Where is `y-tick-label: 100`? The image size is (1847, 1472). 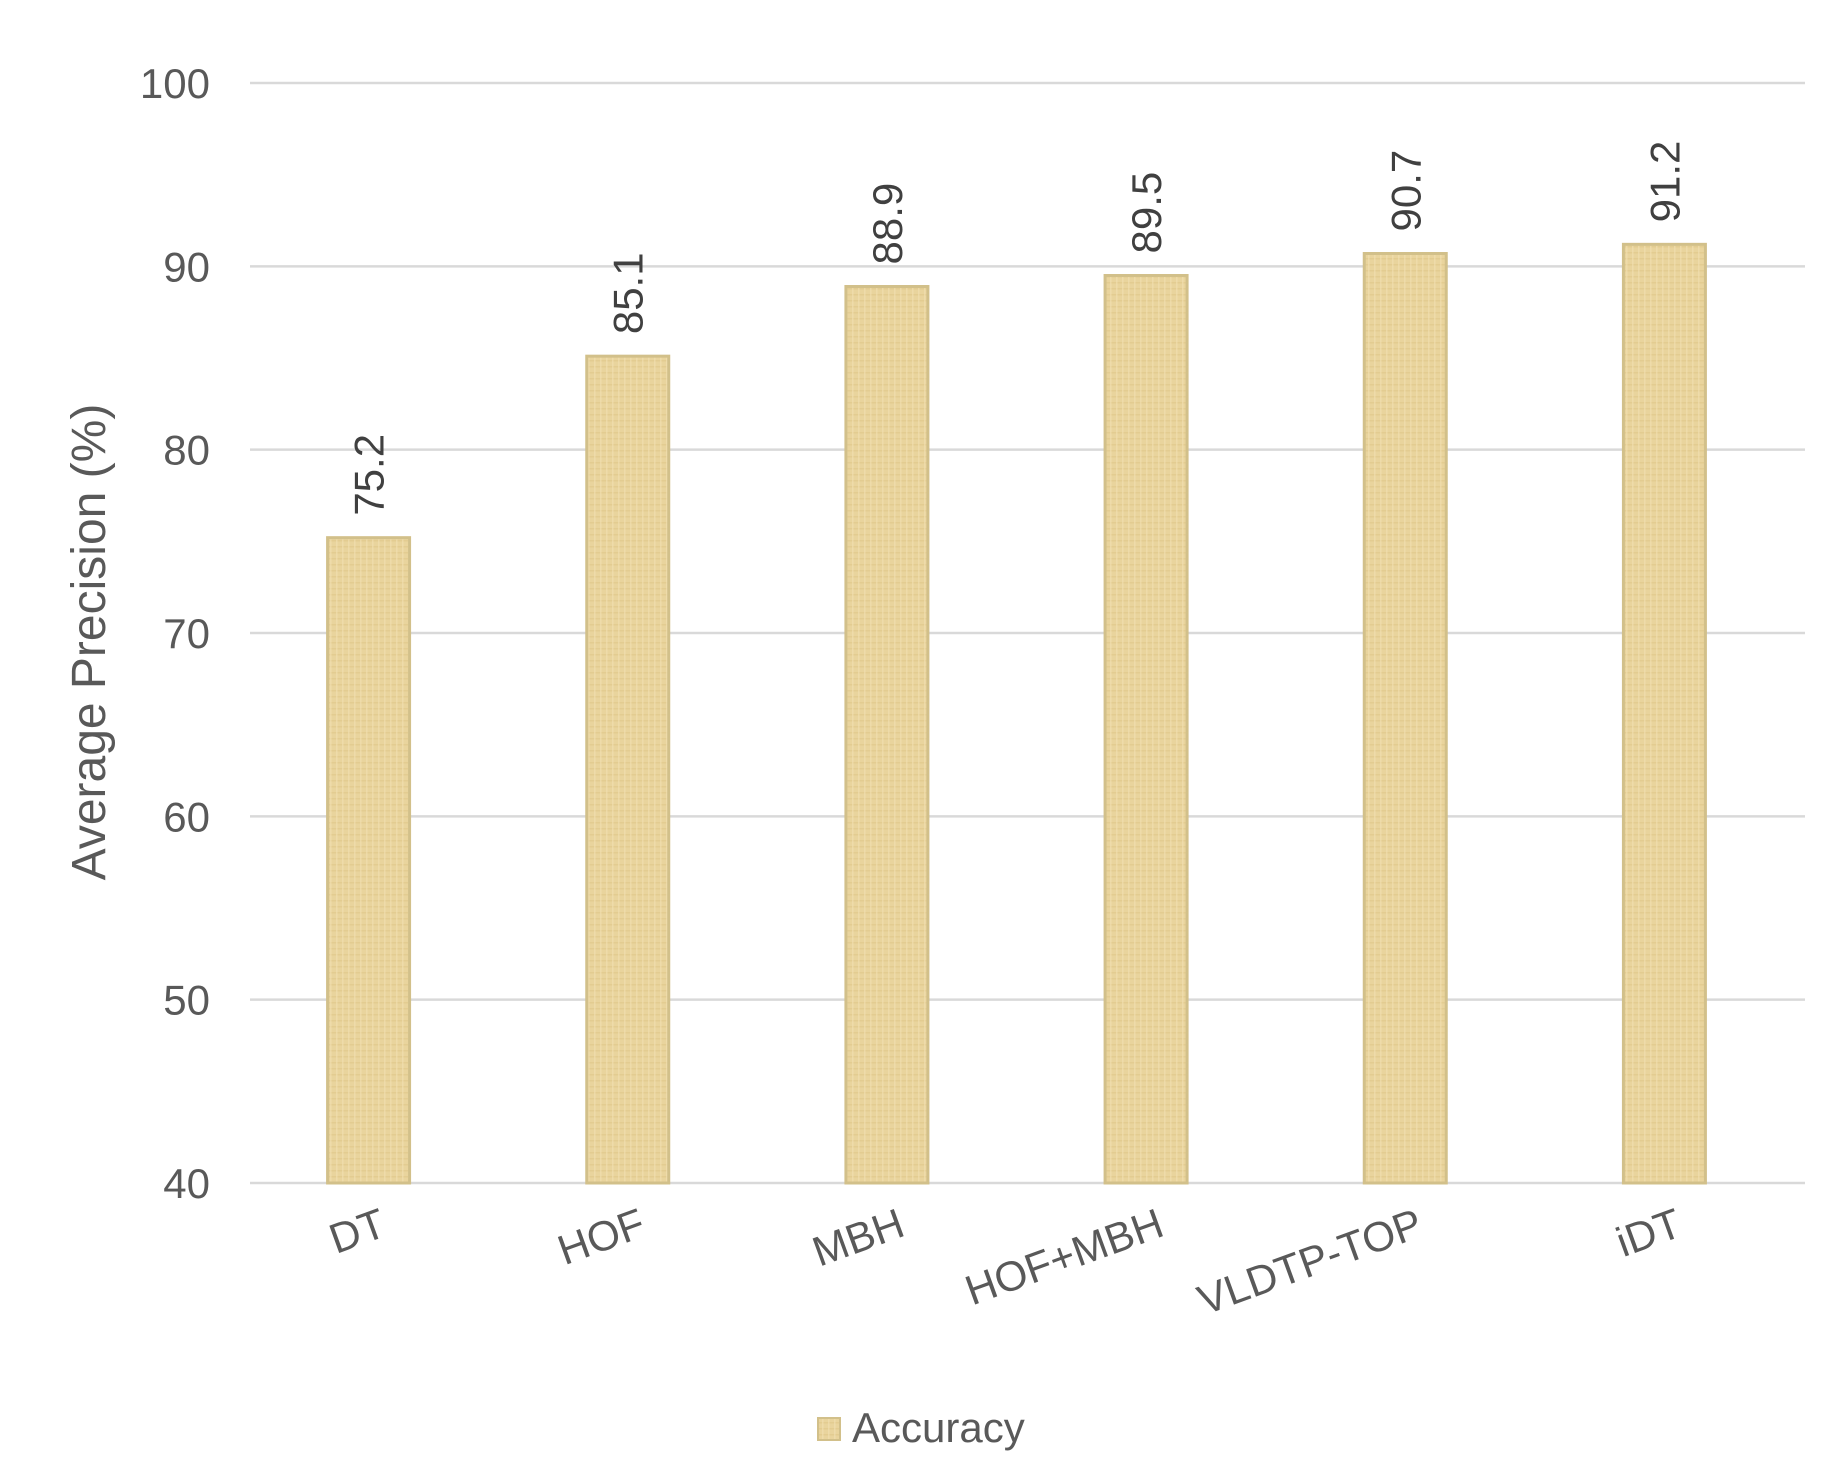
y-tick-label: 100 is located at coordinates (175, 83).